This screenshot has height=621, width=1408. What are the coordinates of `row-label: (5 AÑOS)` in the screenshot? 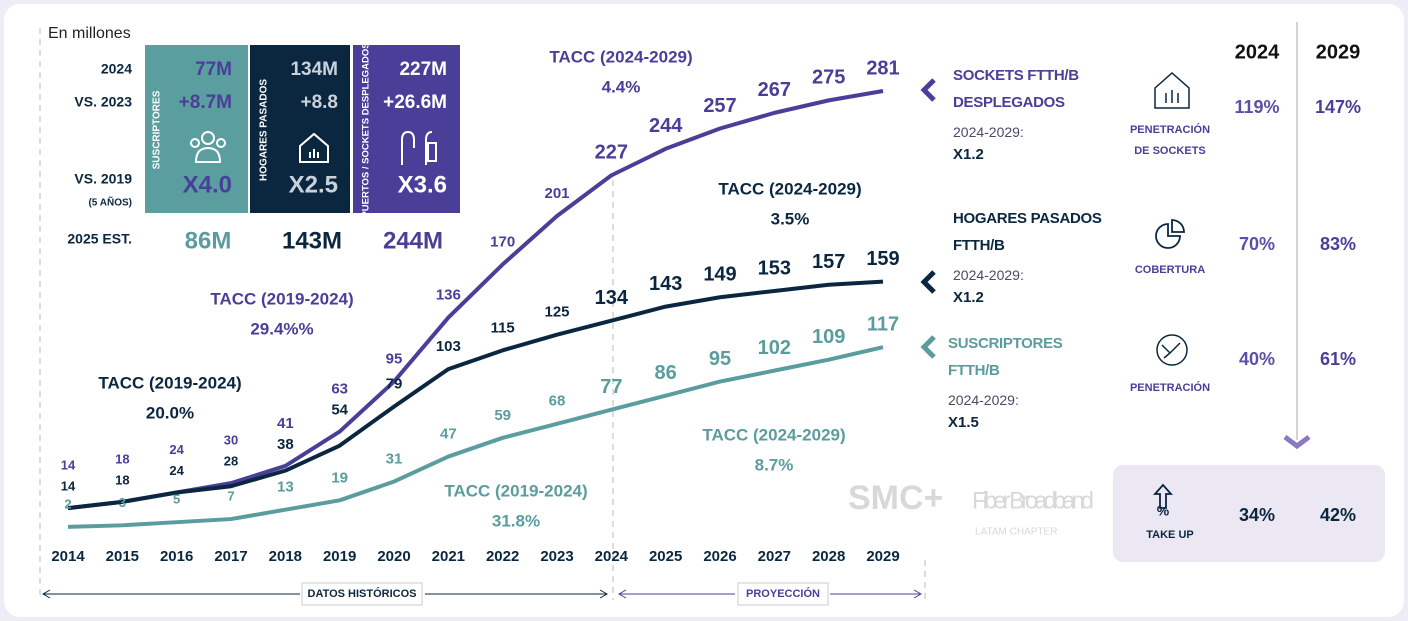 It's located at (110, 202).